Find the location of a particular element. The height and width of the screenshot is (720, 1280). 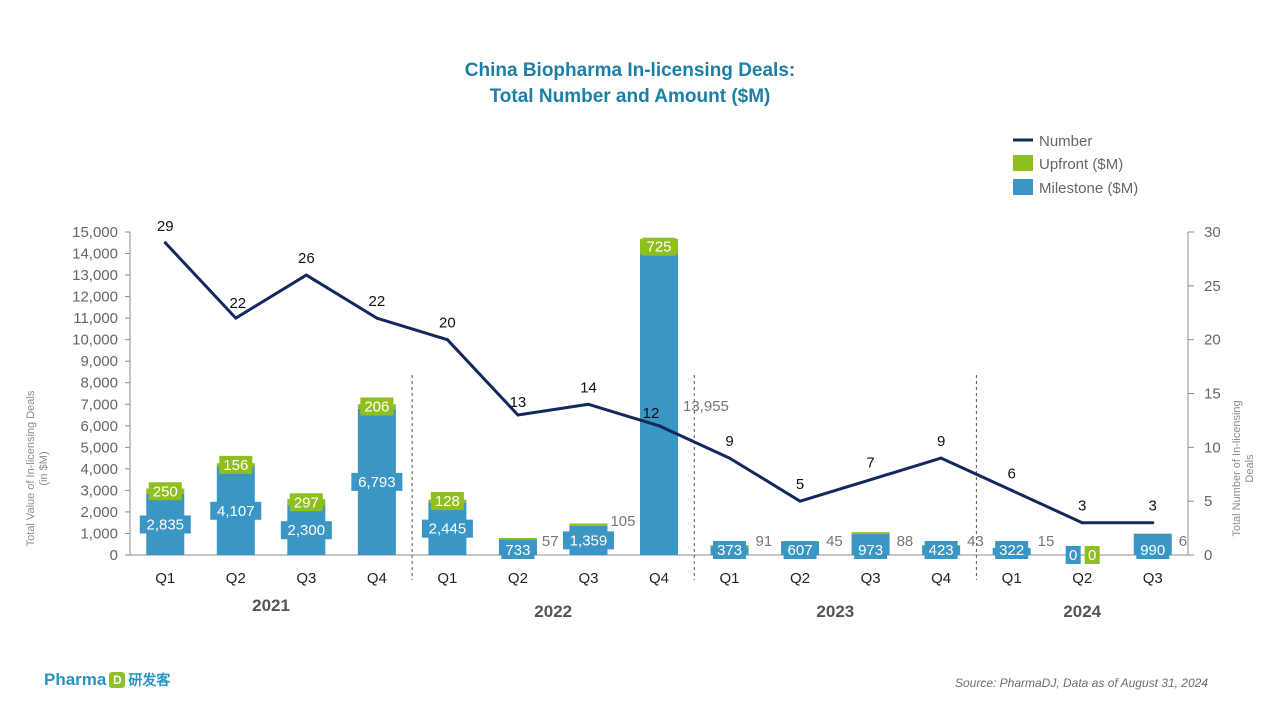

number-data-label: 7 is located at coordinates (870, 463).